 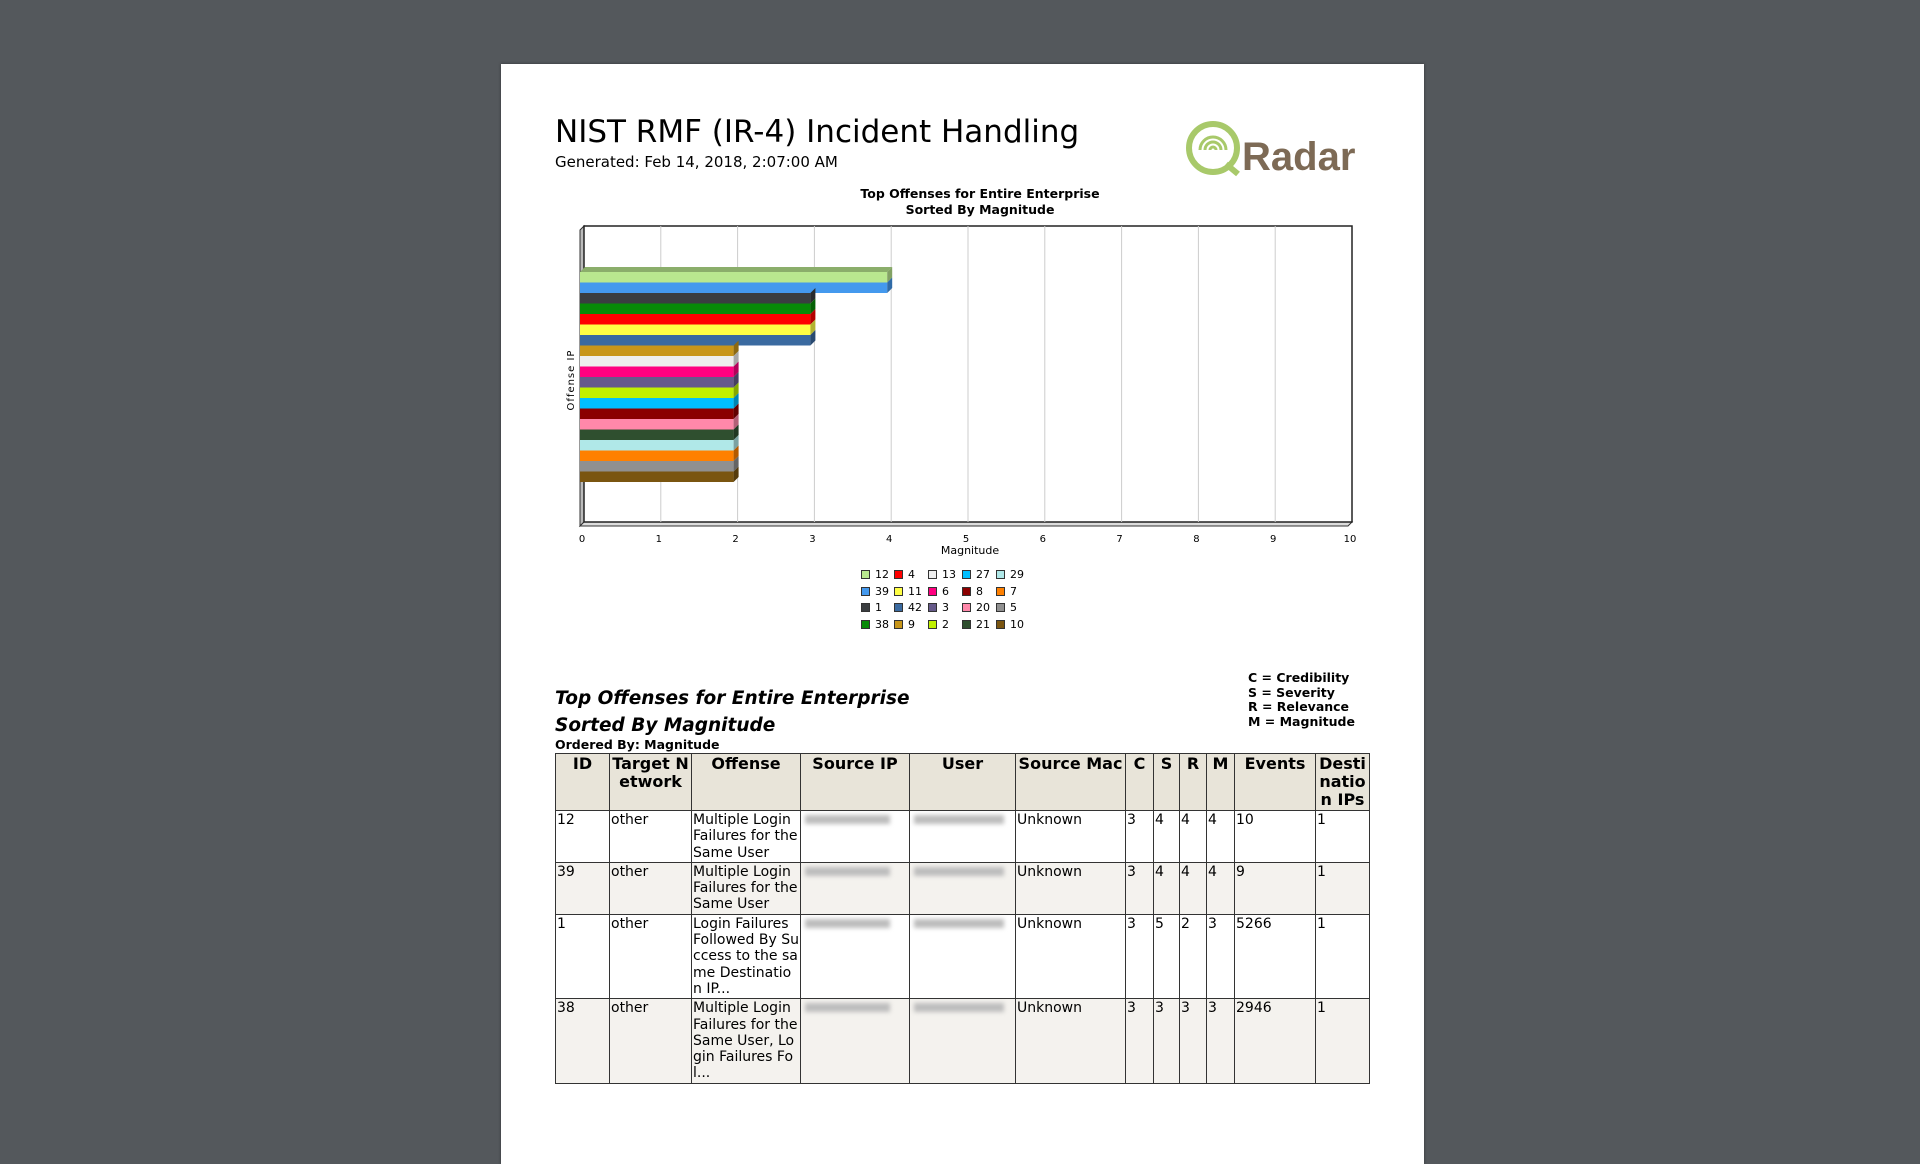 What do you see at coordinates (878, 607) in the screenshot?
I see `legend-label: 1` at bounding box center [878, 607].